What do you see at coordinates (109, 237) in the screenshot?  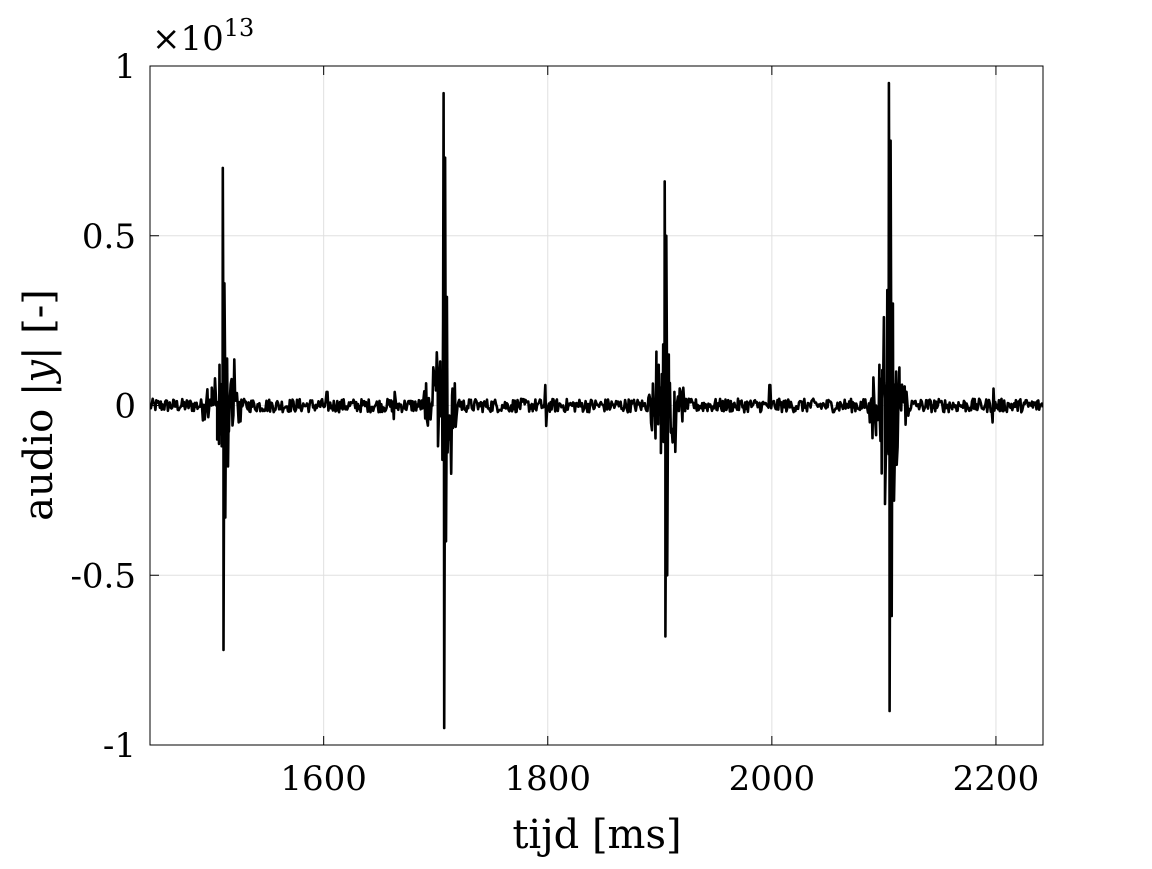 I see `y-tick-label: 0.5` at bounding box center [109, 237].